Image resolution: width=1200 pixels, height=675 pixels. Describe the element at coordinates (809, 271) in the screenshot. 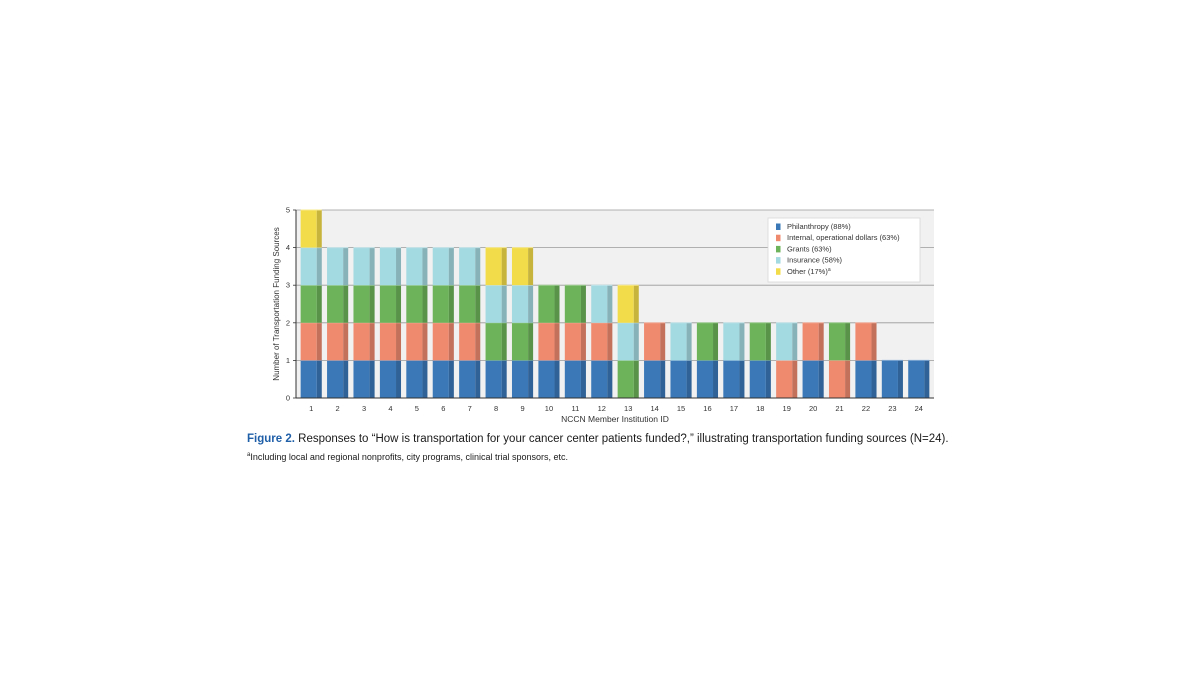

I see `legend-label: Other (17%)a` at that location.